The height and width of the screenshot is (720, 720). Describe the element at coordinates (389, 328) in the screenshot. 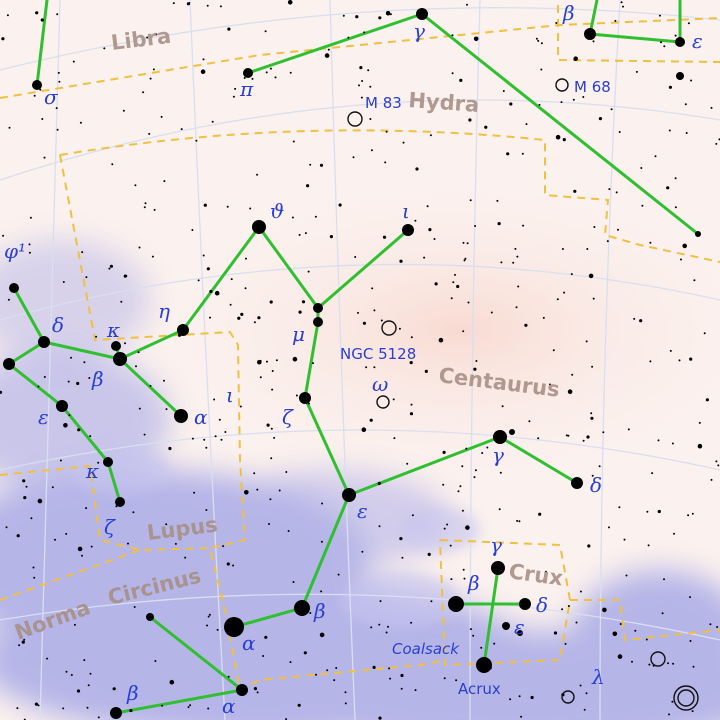

I see `ngc5128-marker` at that location.